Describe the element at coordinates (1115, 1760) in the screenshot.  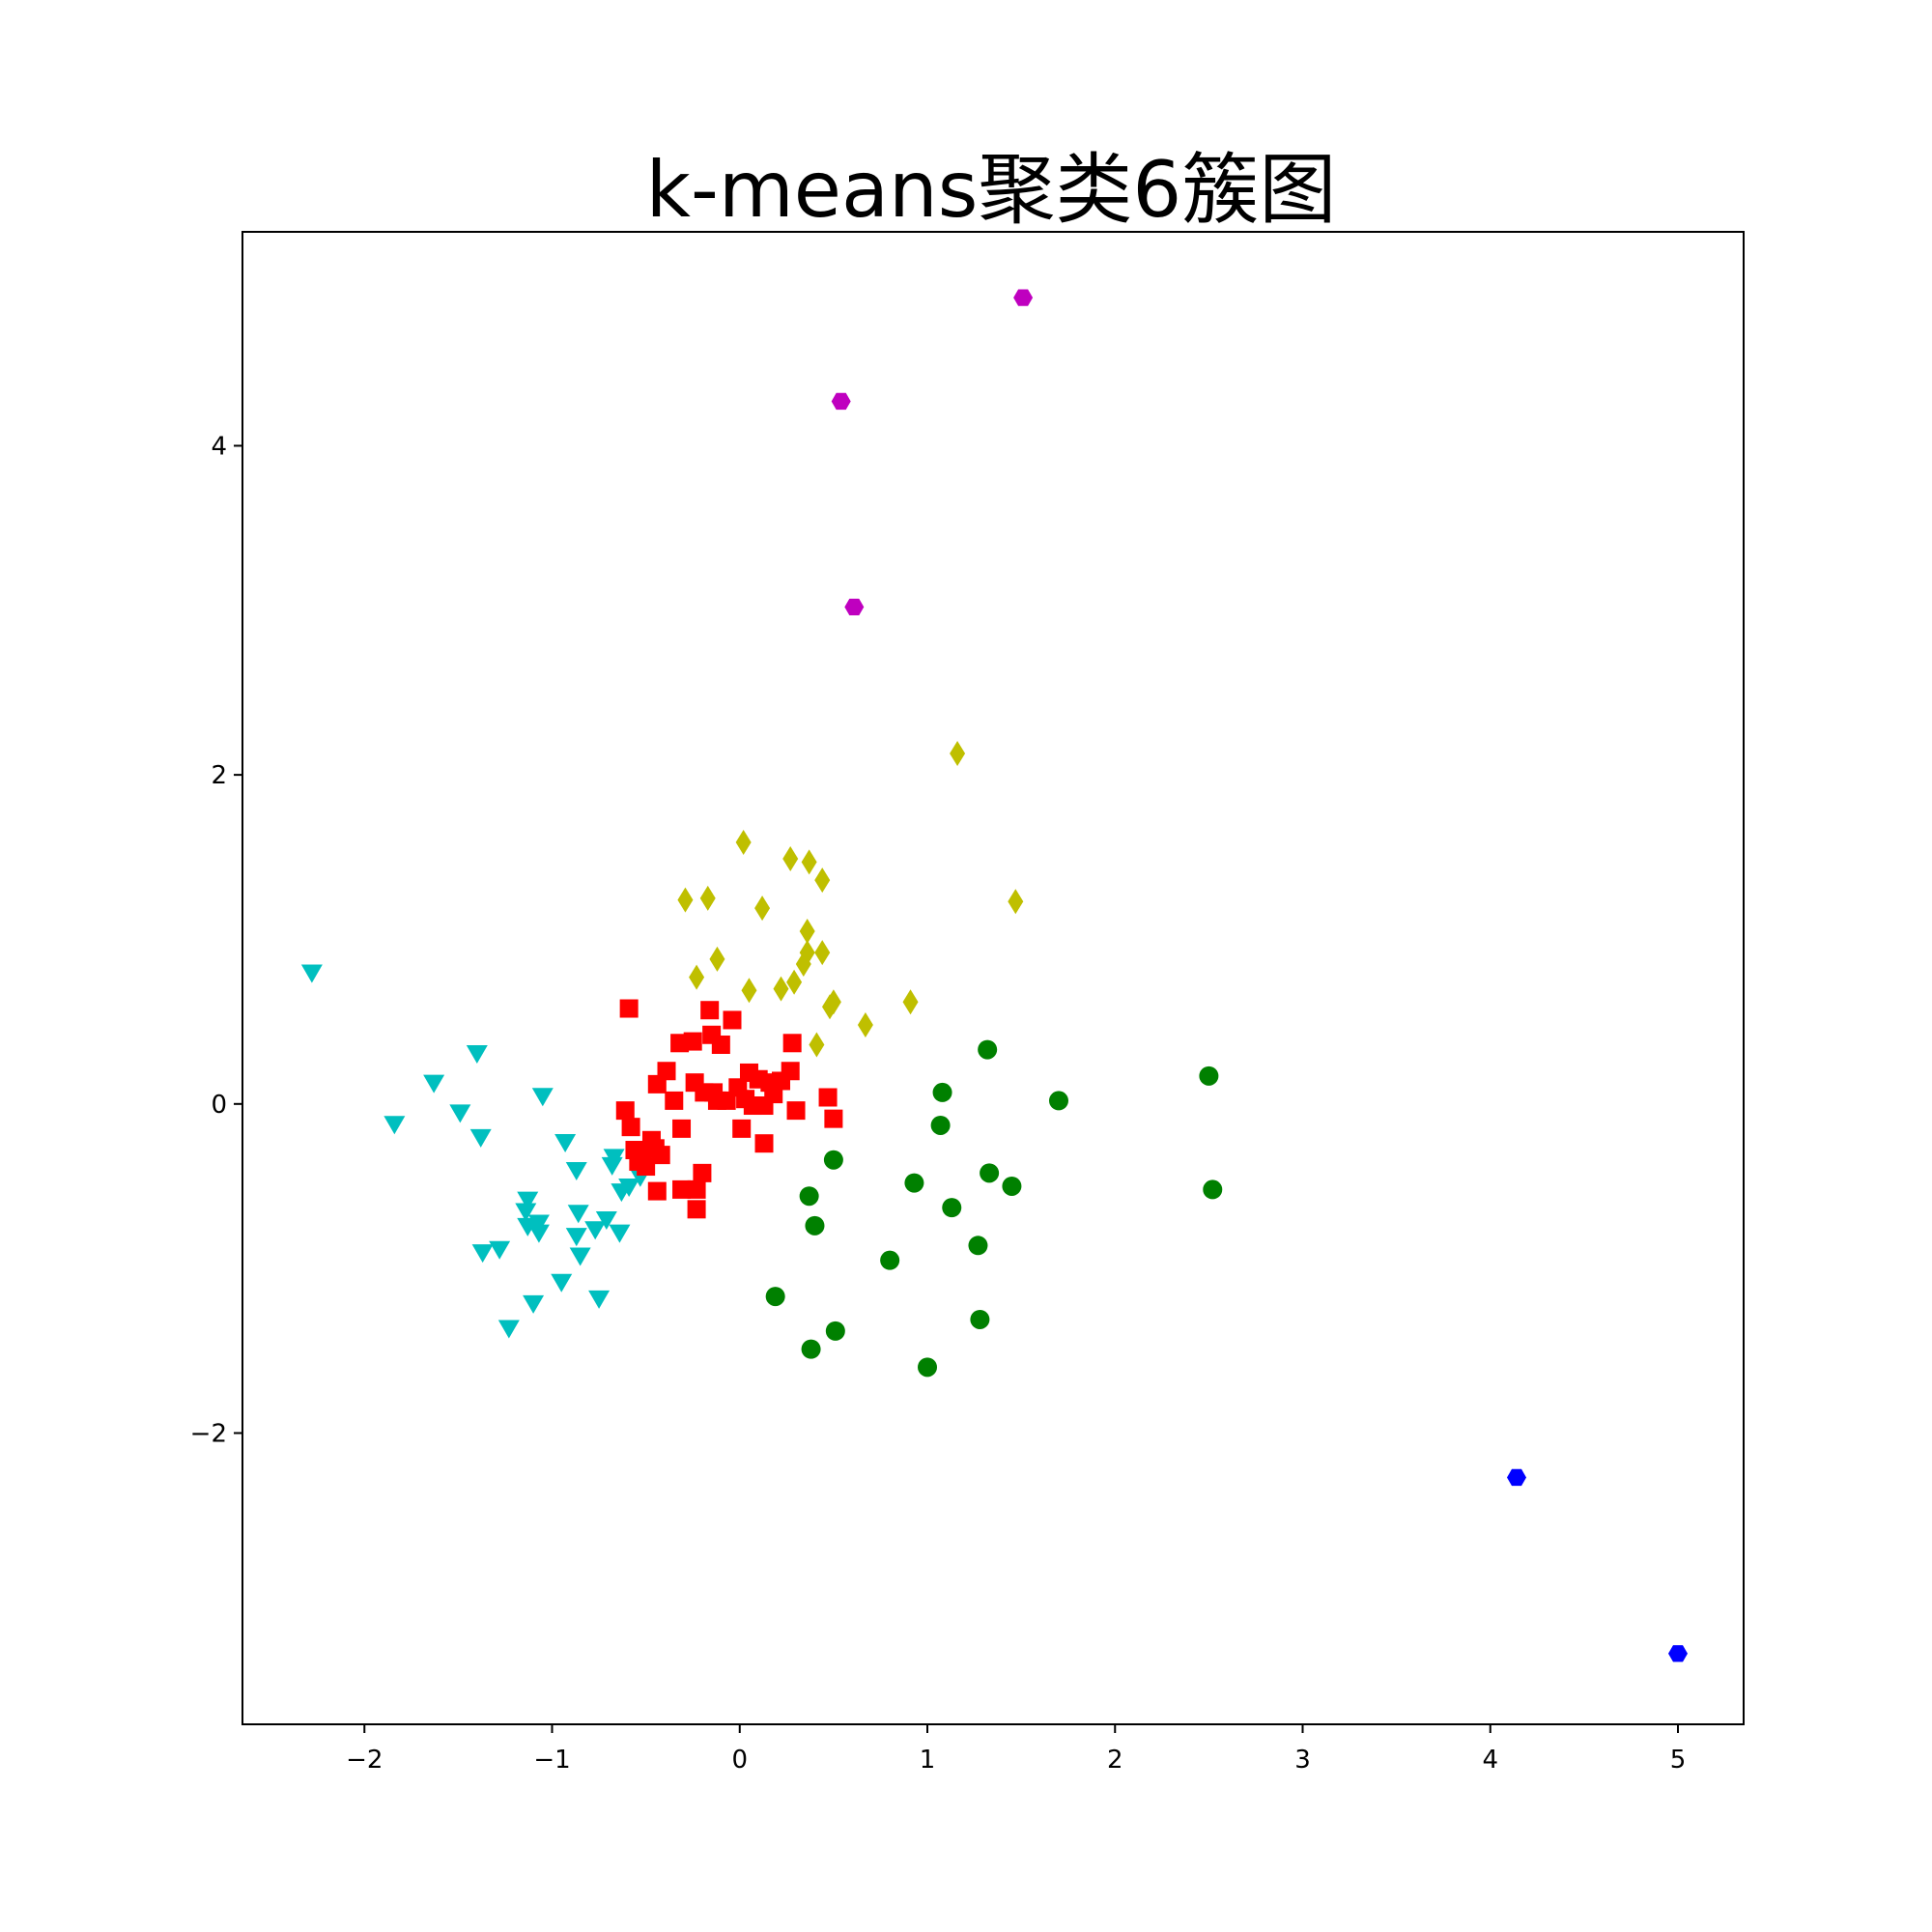
I see `x-tick-label: 2` at that location.